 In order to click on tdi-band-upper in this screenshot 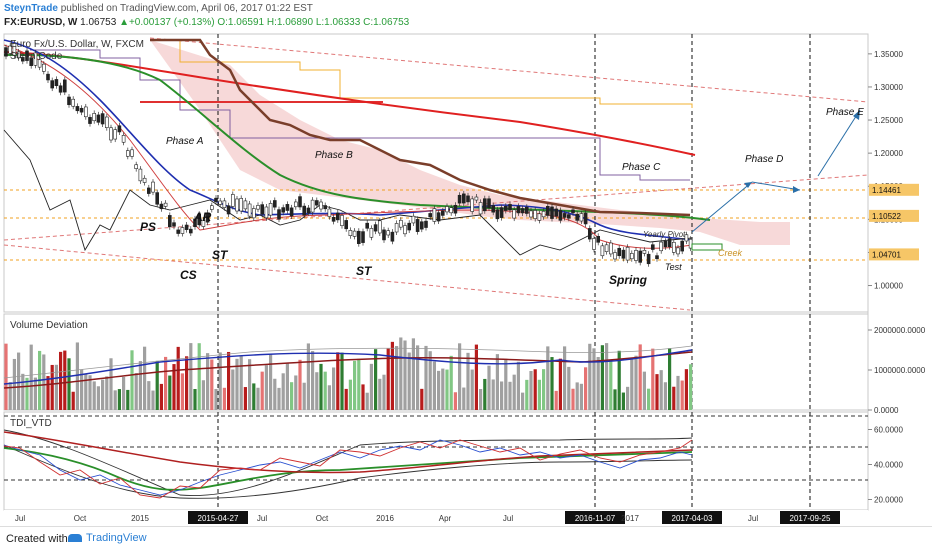, I will do `click(348, 463)`.